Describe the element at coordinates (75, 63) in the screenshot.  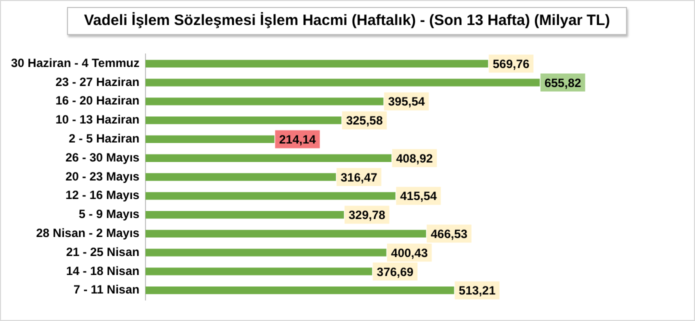
I see `y-tick-label: 30 Haziran - 4 Temmuz` at that location.